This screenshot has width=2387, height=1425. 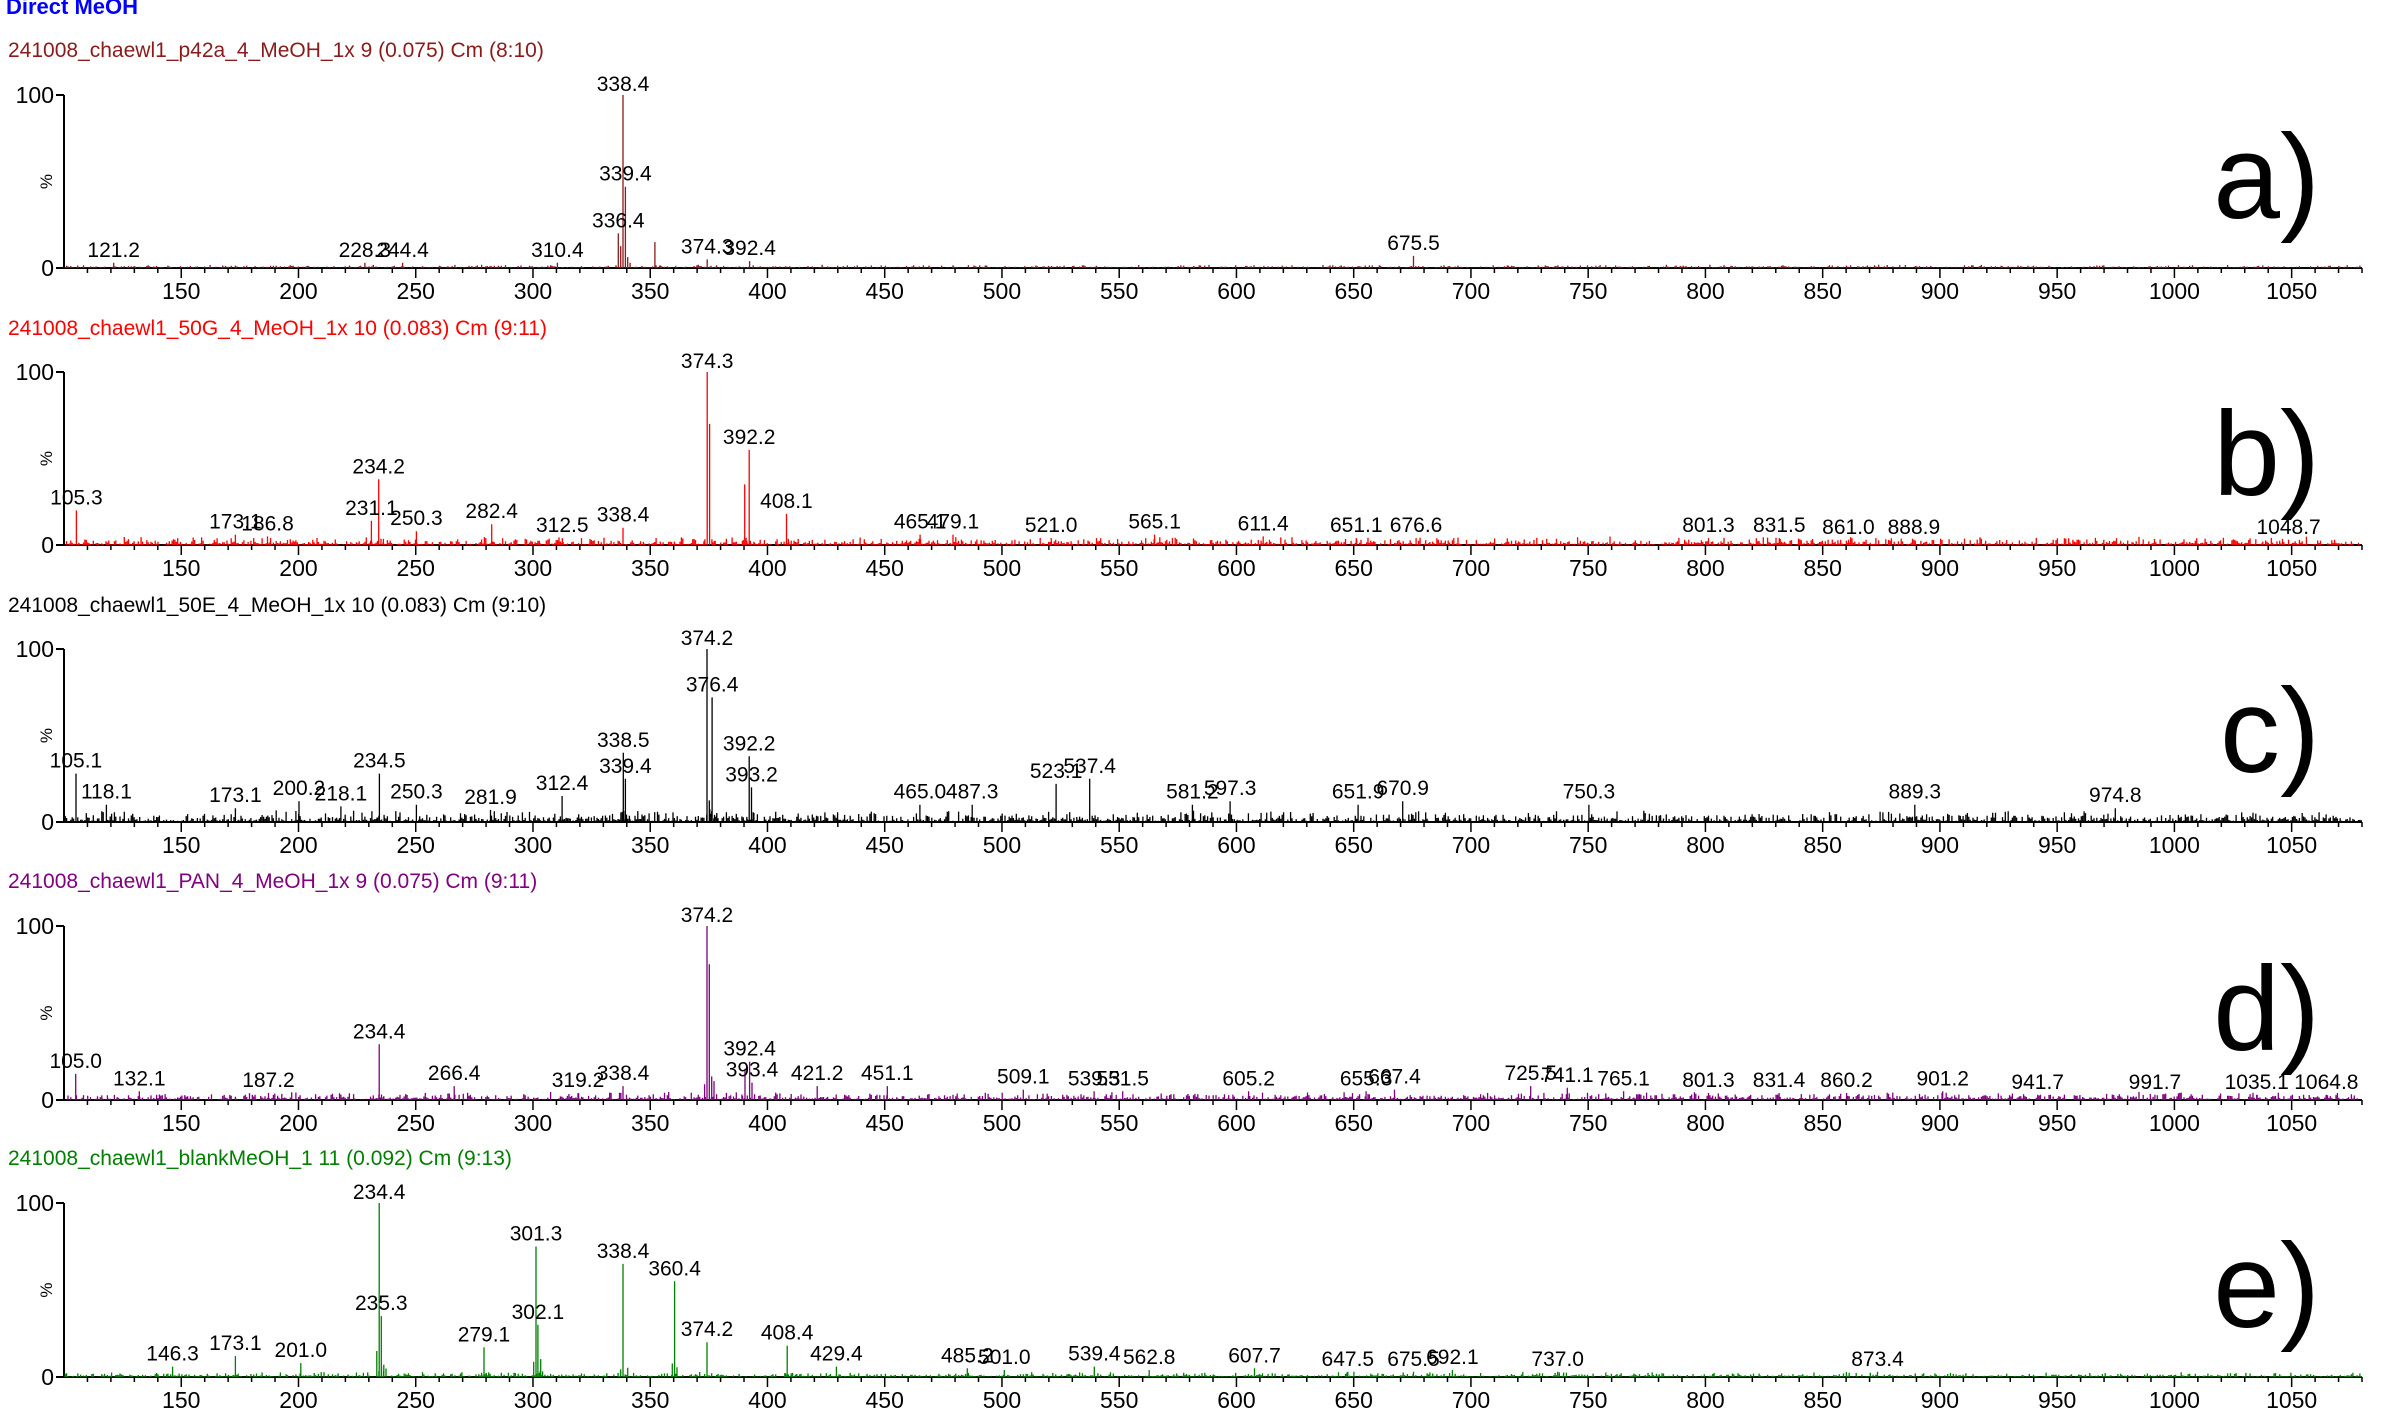 What do you see at coordinates (402, 250) in the screenshot?
I see `peak-label: 244.4` at bounding box center [402, 250].